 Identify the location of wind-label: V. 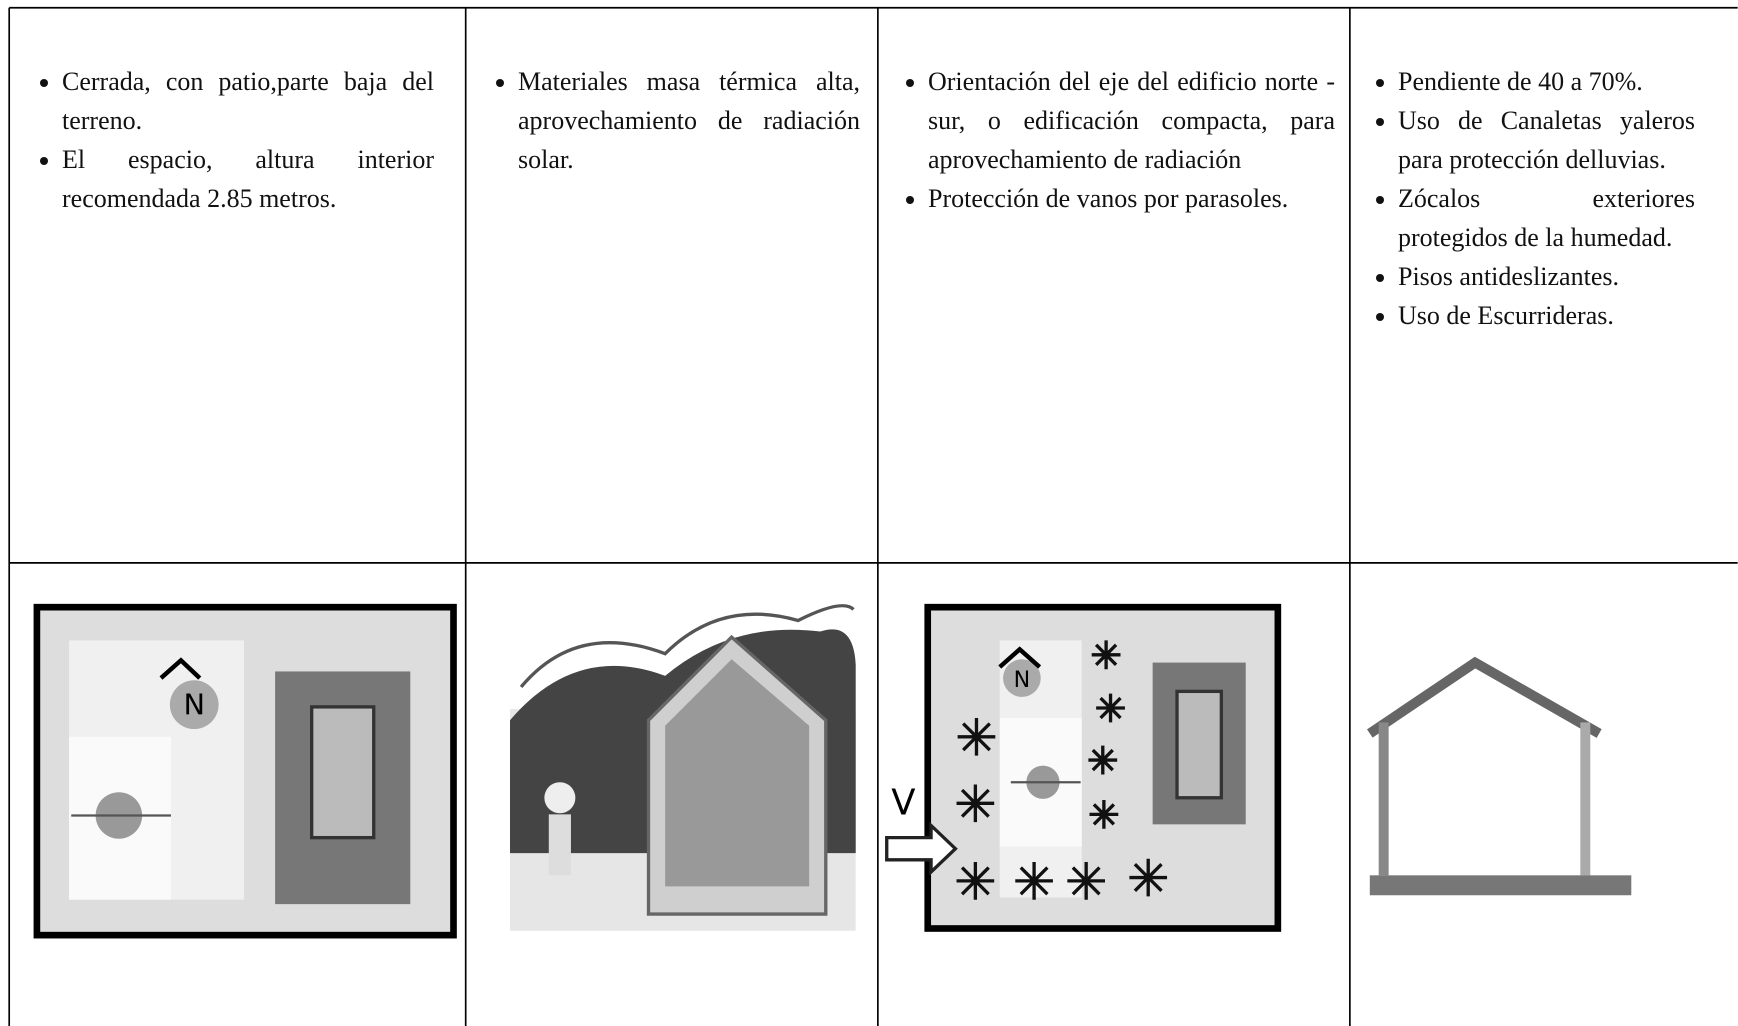
(903, 802).